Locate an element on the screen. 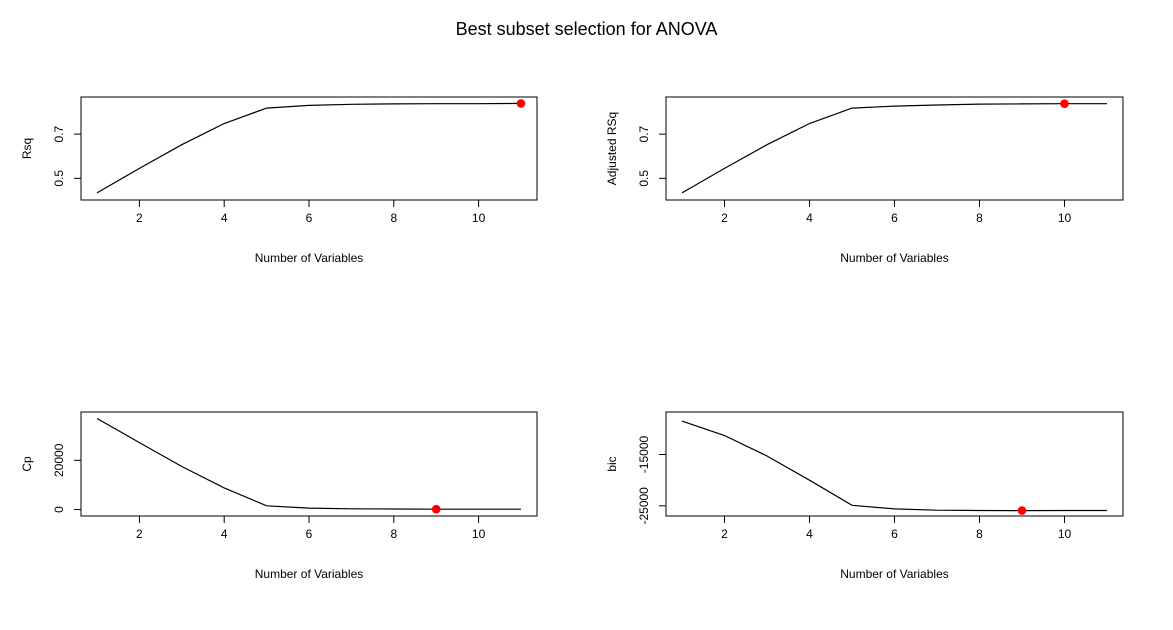 The width and height of the screenshot is (1173, 630). bic-y-tick-label: -25000 is located at coordinates (644, 506).